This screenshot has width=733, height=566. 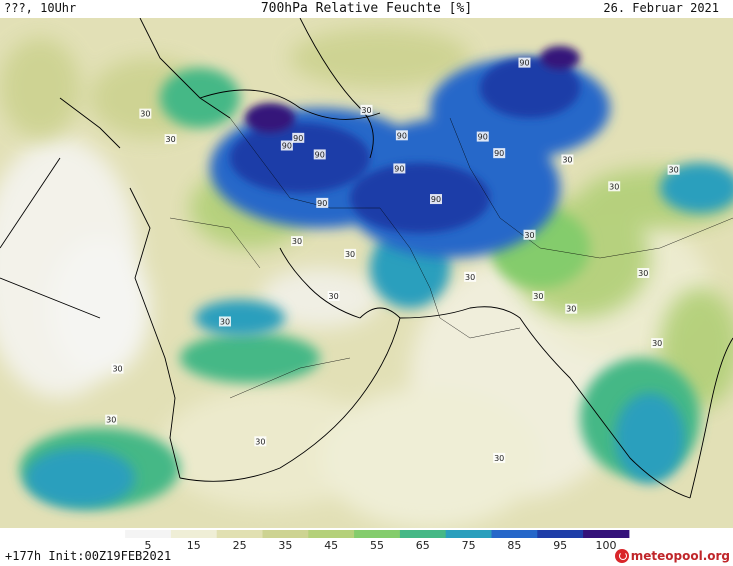 What do you see at coordinates (661, 8) in the screenshot?
I see `forecast-date: 26. Februar 2021` at bounding box center [661, 8].